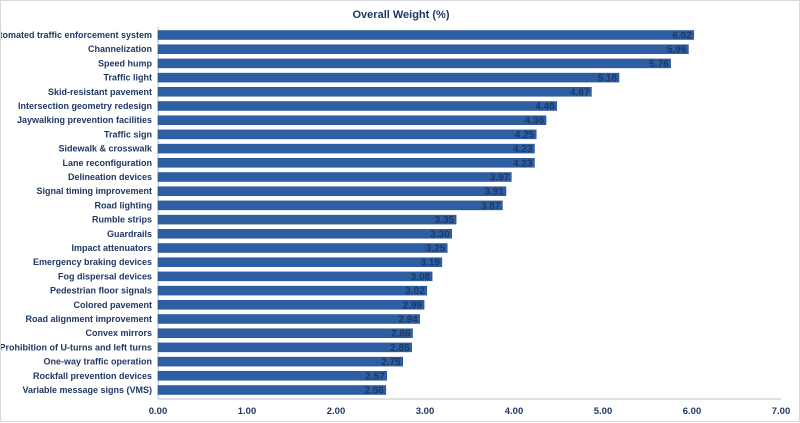 This screenshot has height=423, width=800. Describe the element at coordinates (247, 411) in the screenshot. I see `x-tick-label: 1.00` at that location.